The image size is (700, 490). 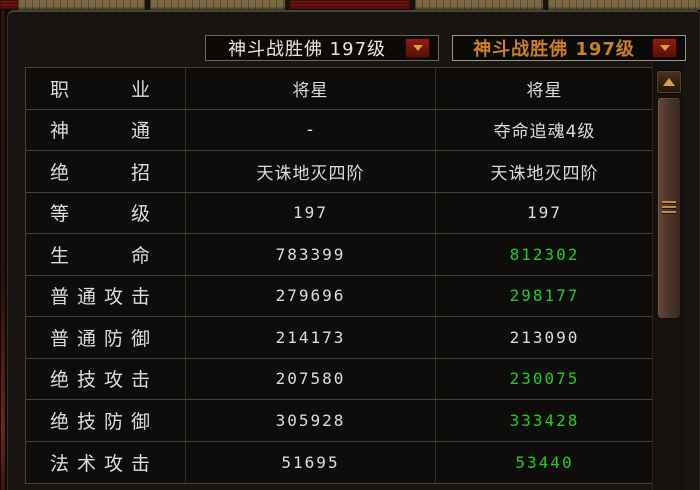 I want to click on table-row: 绝技防御 305928 333428, so click(x=339, y=421).